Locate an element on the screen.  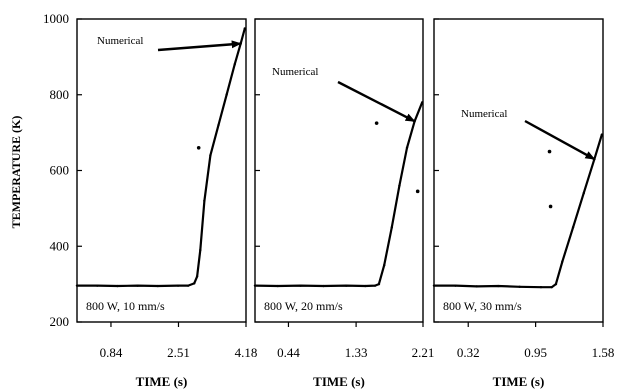
x-tick-label: 0.44 is located at coordinates (288, 352).